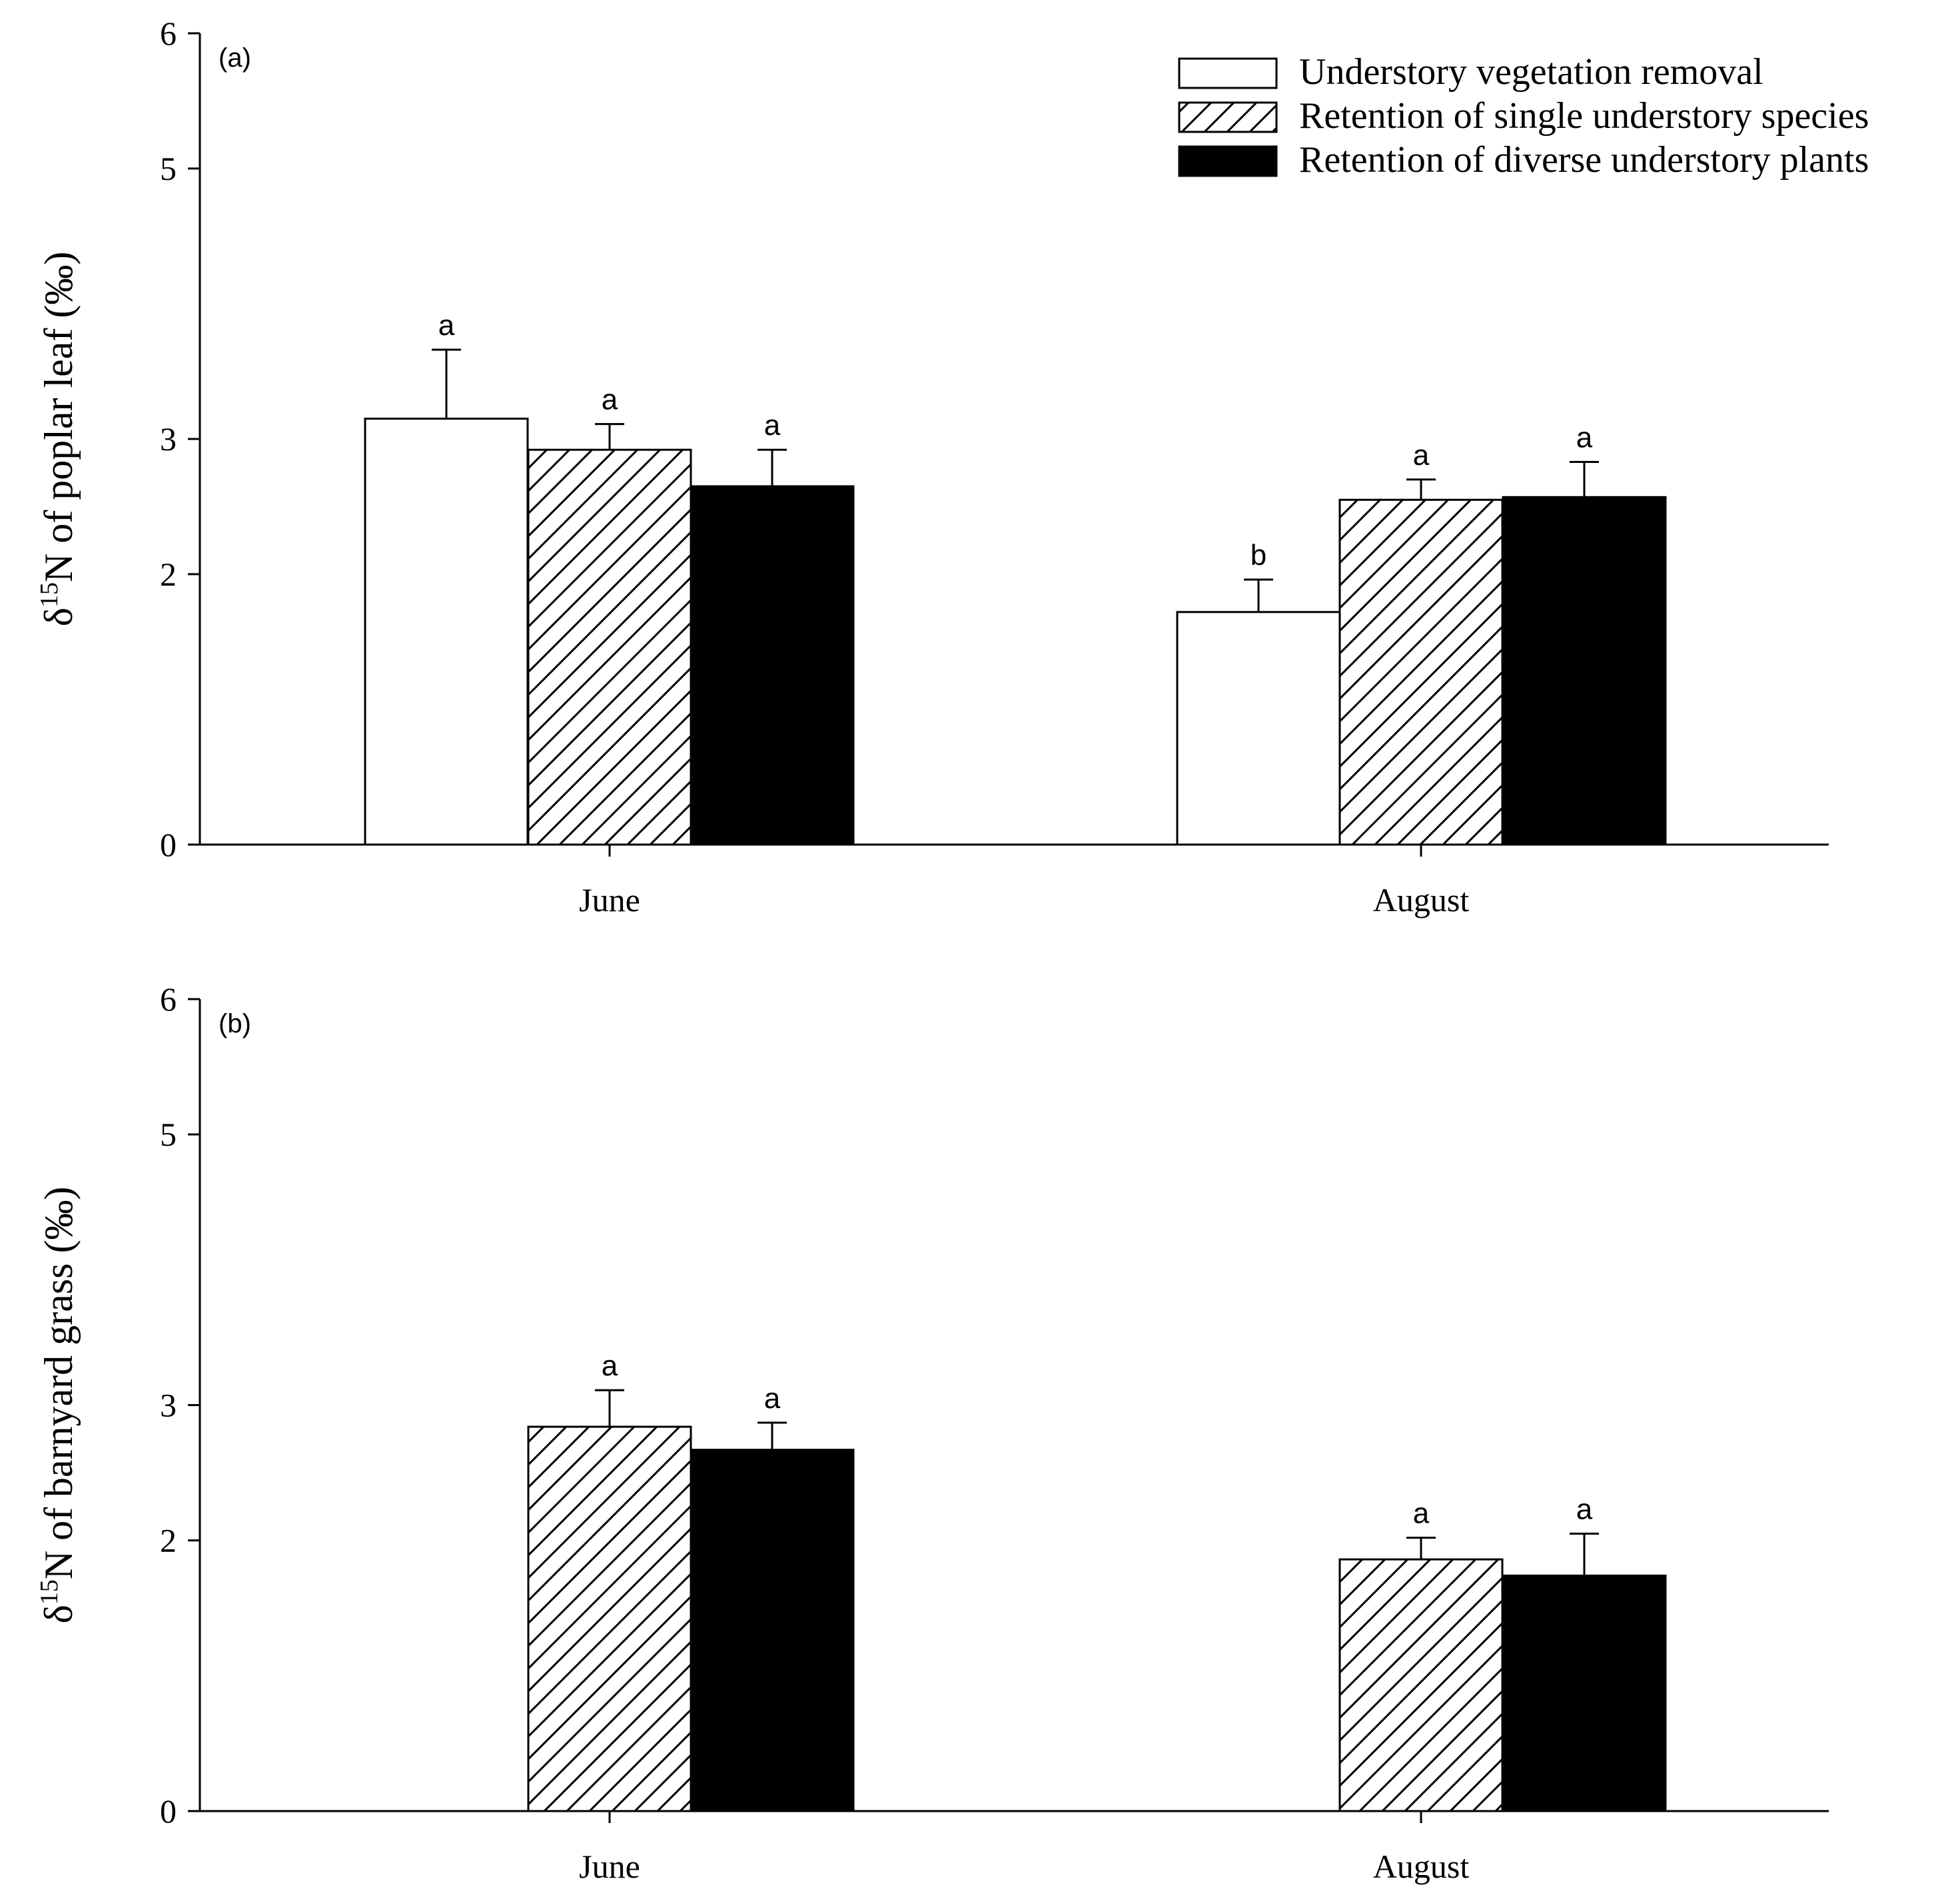 The image size is (1960, 1901). I want to click on legend-swatch-hatch, so click(1228, 117).